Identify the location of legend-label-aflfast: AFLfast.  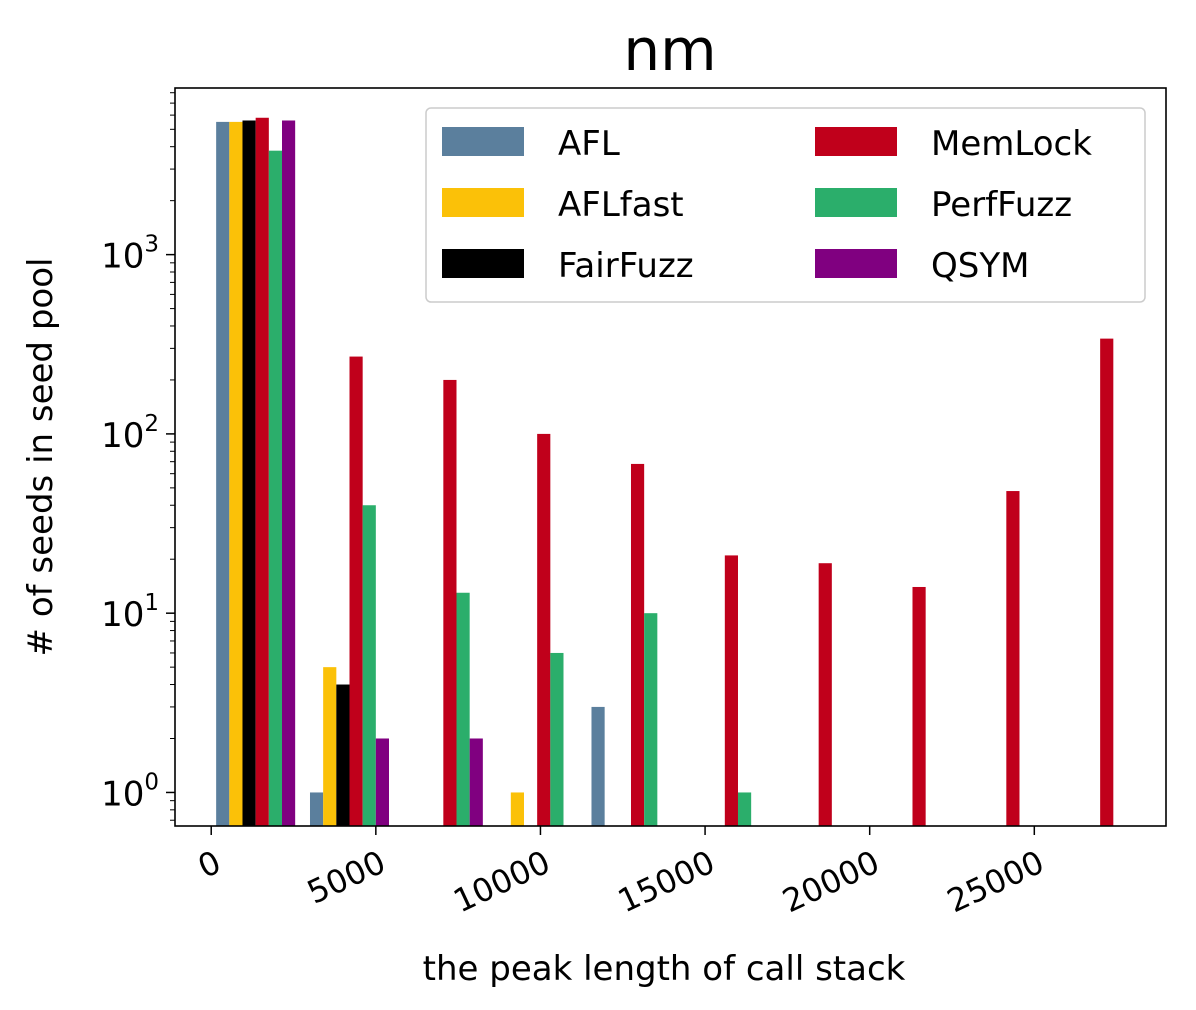
(621, 205).